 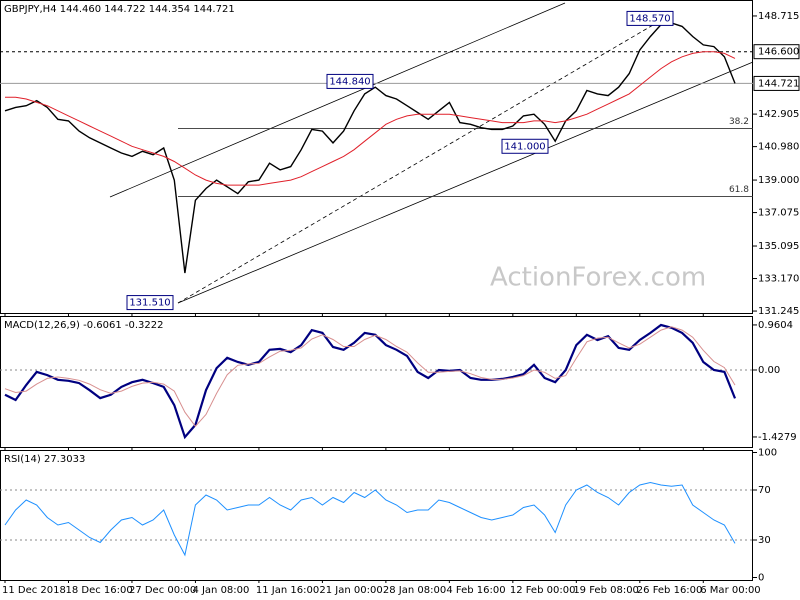 What do you see at coordinates (778, 16) in the screenshot?
I see `y-tick-label: 148.715` at bounding box center [778, 16].